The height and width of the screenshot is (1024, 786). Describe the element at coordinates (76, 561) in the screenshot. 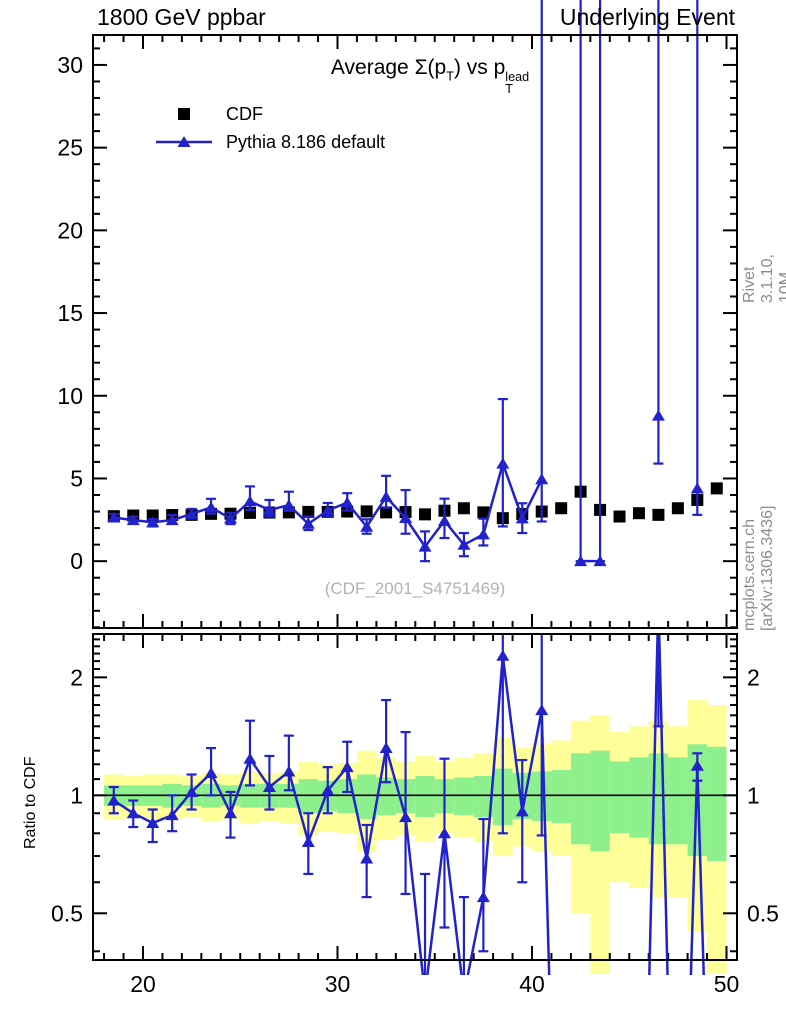

I see `svg-text: 0` at that location.